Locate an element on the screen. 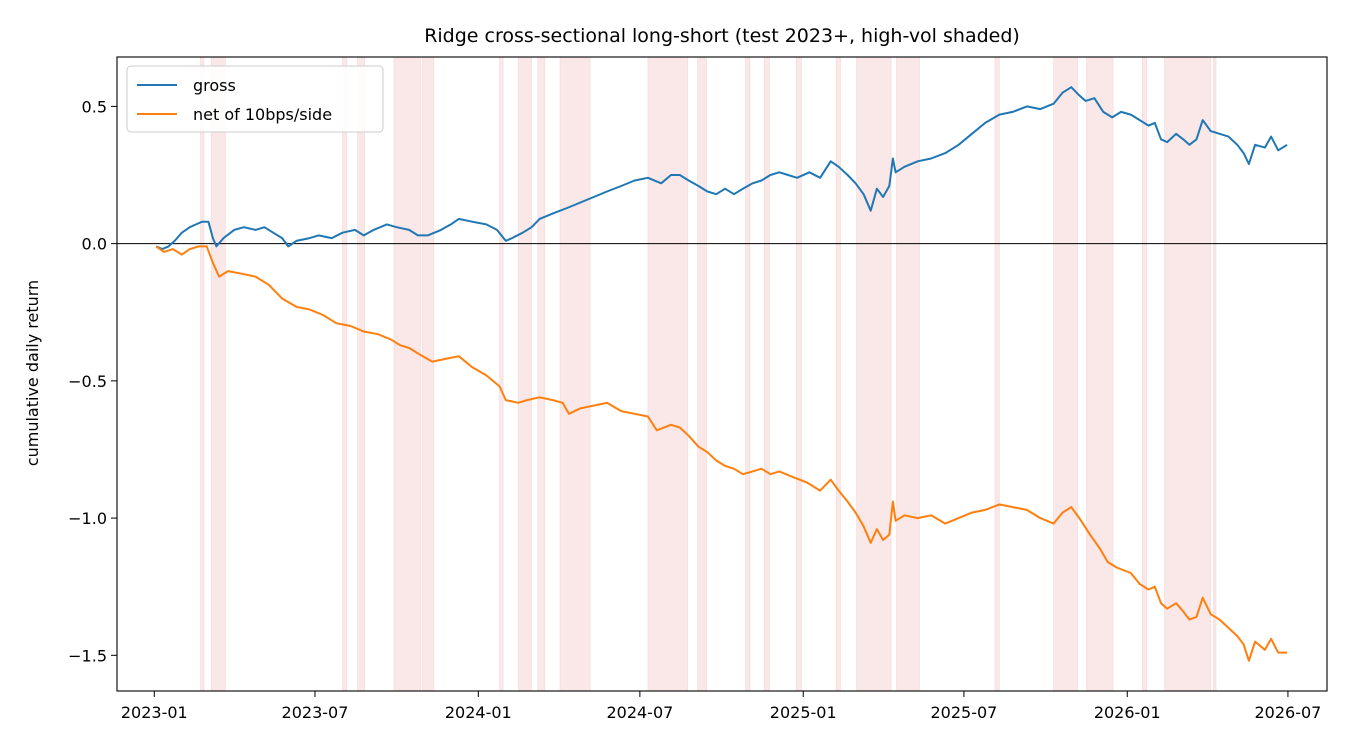  x-tick-label: 2024-01 is located at coordinates (478, 712).